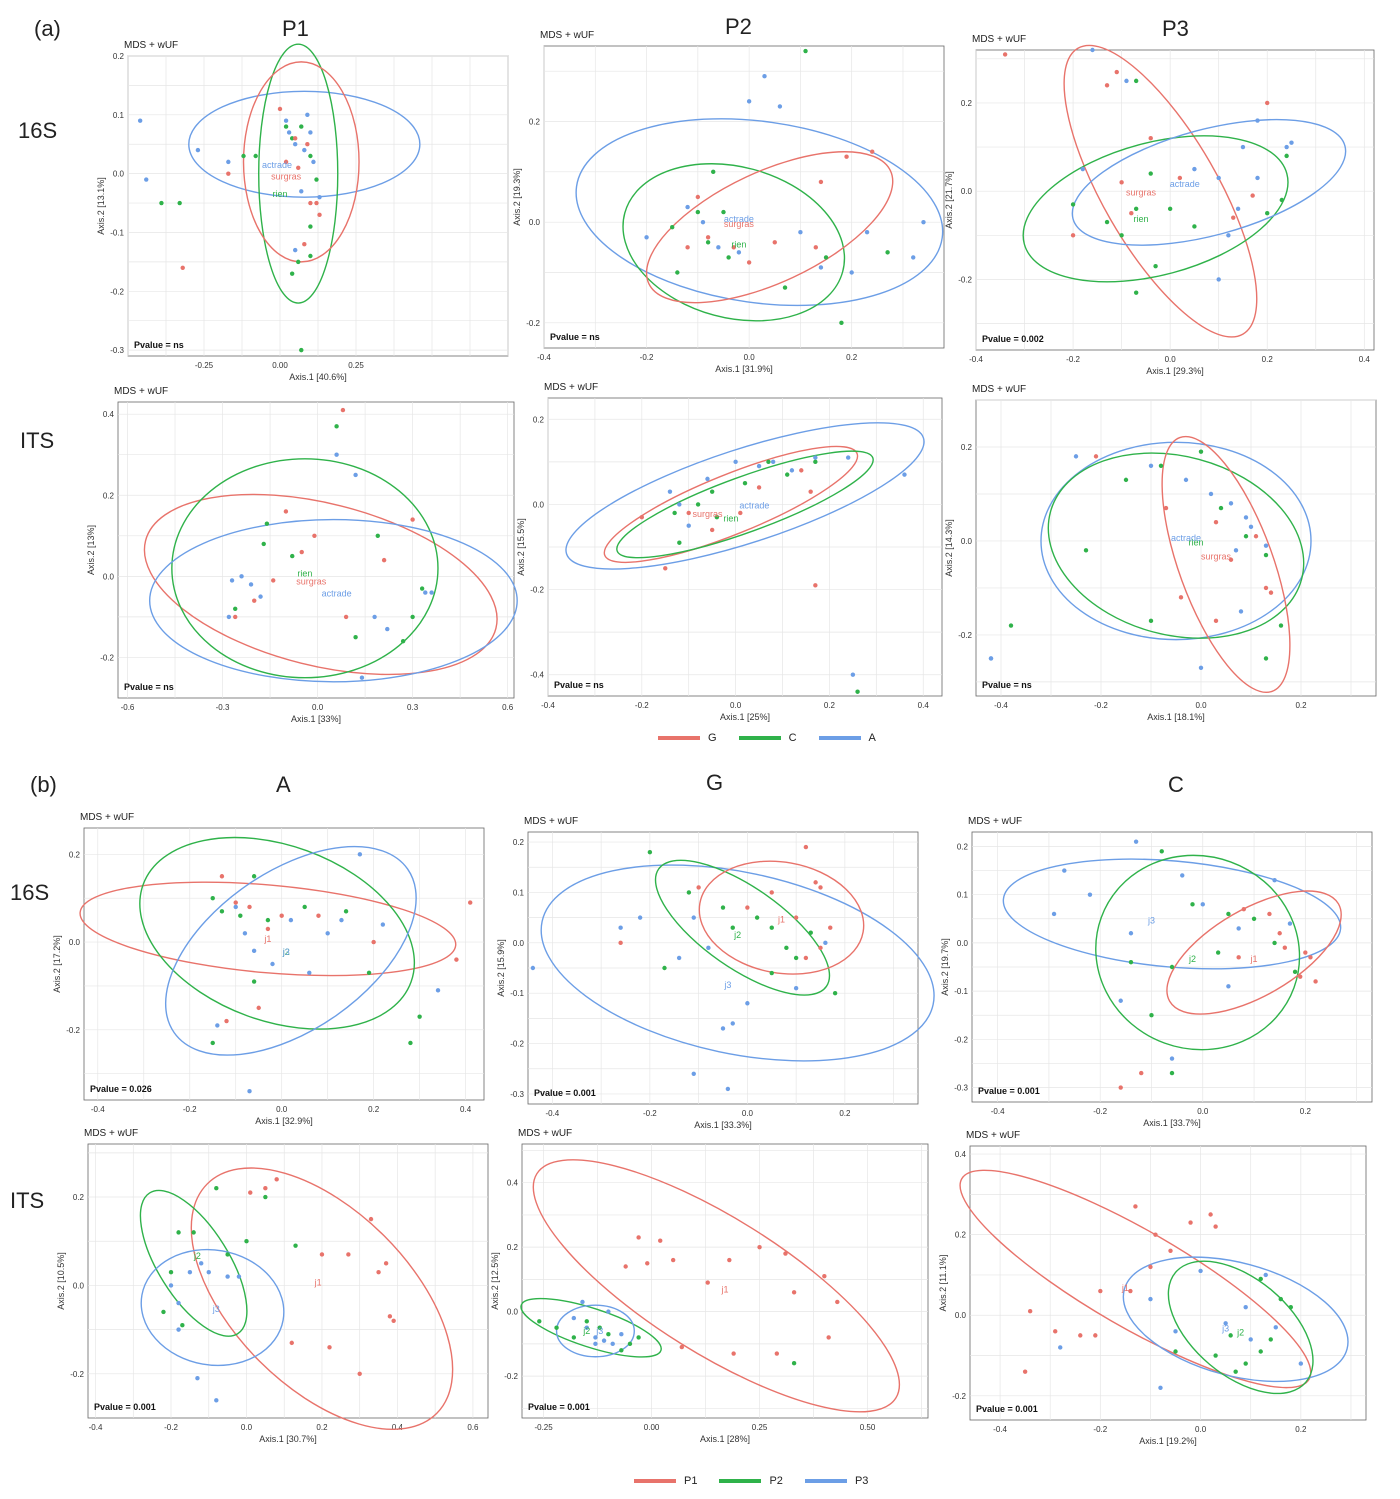 The width and height of the screenshot is (1400, 1499). What do you see at coordinates (212, 1043) in the screenshot?
I see `b-16s-a-point-green` at bounding box center [212, 1043].